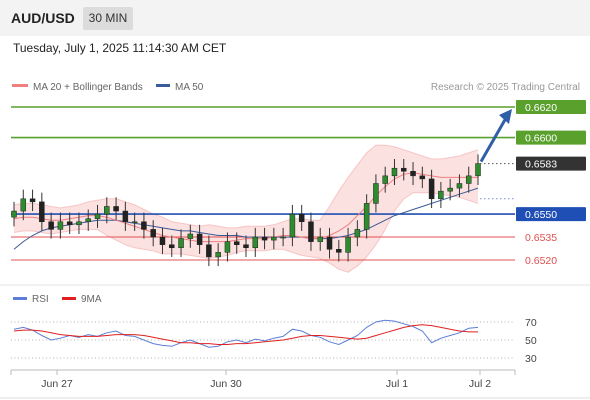 This screenshot has height=400, width=590. I want to click on rsi-tick-label: 70, so click(531, 323).